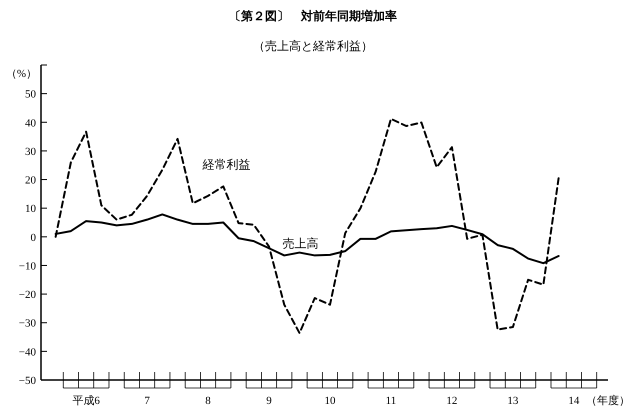 This screenshot has width=626, height=420. I want to click on y-tick-label: 0, so click(33, 238).